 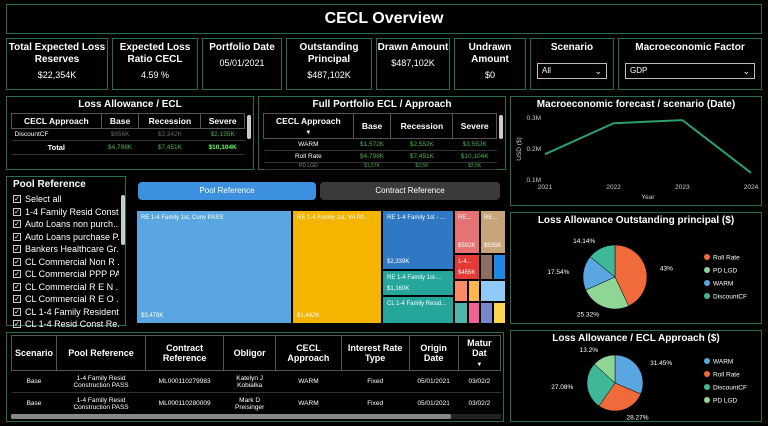 I want to click on cell: $2,155K, so click(x=222, y=134).